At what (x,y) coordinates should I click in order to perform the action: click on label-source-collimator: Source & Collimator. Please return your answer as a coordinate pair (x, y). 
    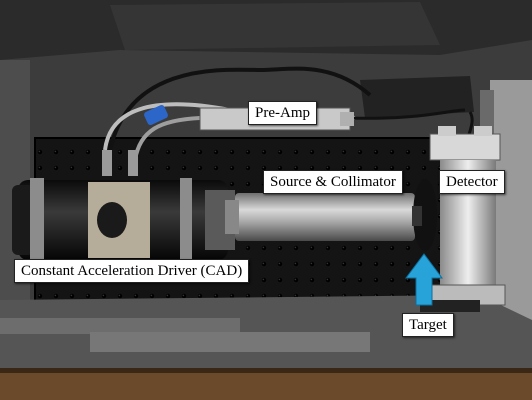
    Looking at the image, I should click on (333, 182).